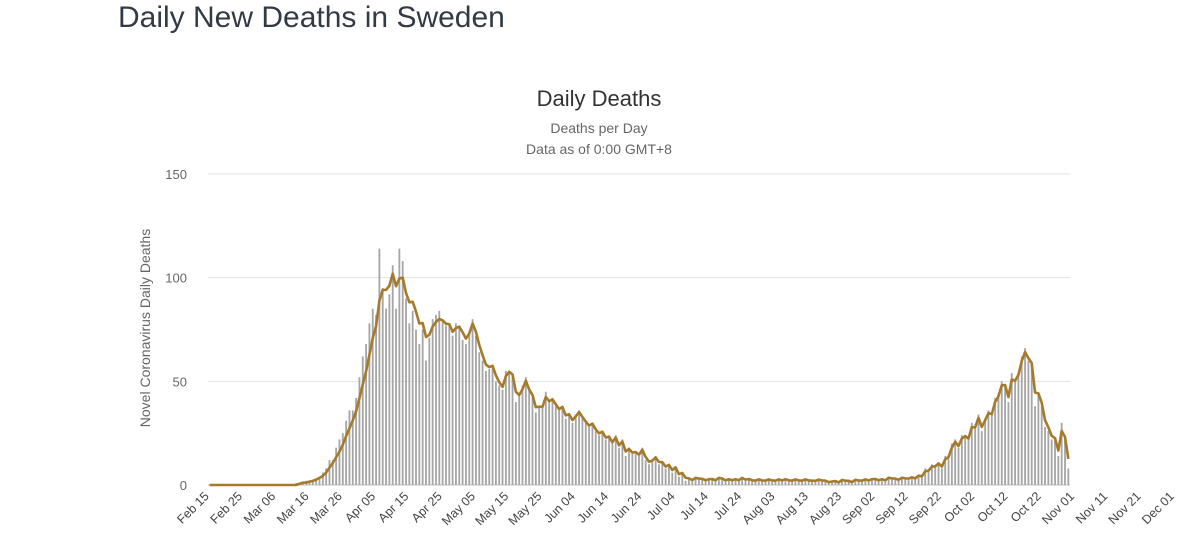 The height and width of the screenshot is (554, 1200). I want to click on chart-subtitle: Deaths per Day, so click(598, 128).